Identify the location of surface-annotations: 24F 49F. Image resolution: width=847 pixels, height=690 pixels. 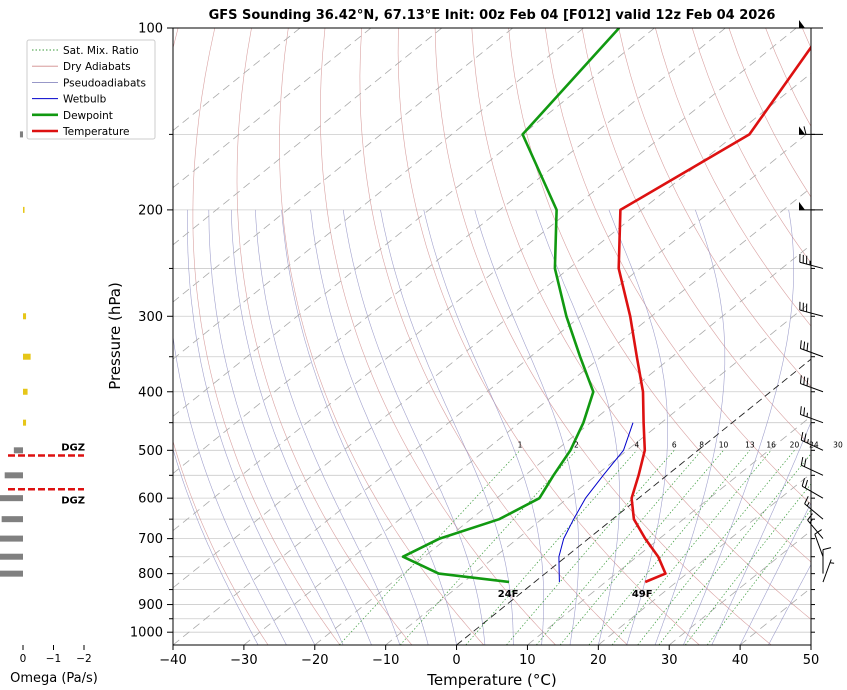
(575, 594).